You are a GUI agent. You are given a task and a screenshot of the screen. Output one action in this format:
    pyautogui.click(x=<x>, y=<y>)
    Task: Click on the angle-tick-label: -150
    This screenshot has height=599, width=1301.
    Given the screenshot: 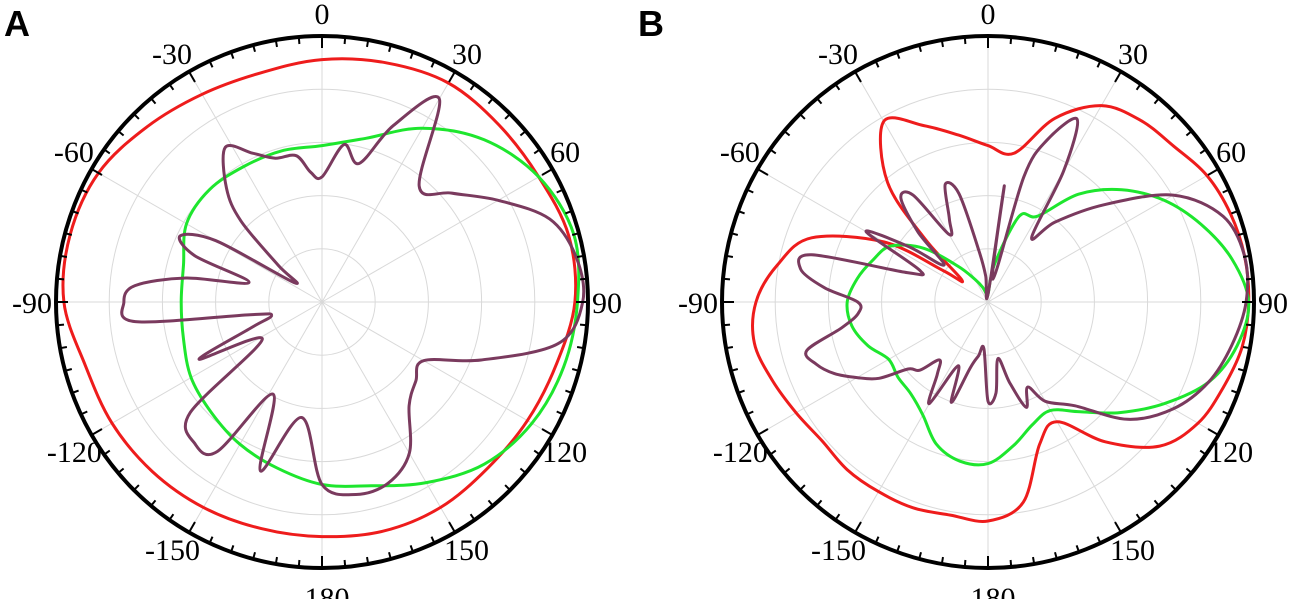 What is the action you would take?
    pyautogui.click(x=172, y=550)
    